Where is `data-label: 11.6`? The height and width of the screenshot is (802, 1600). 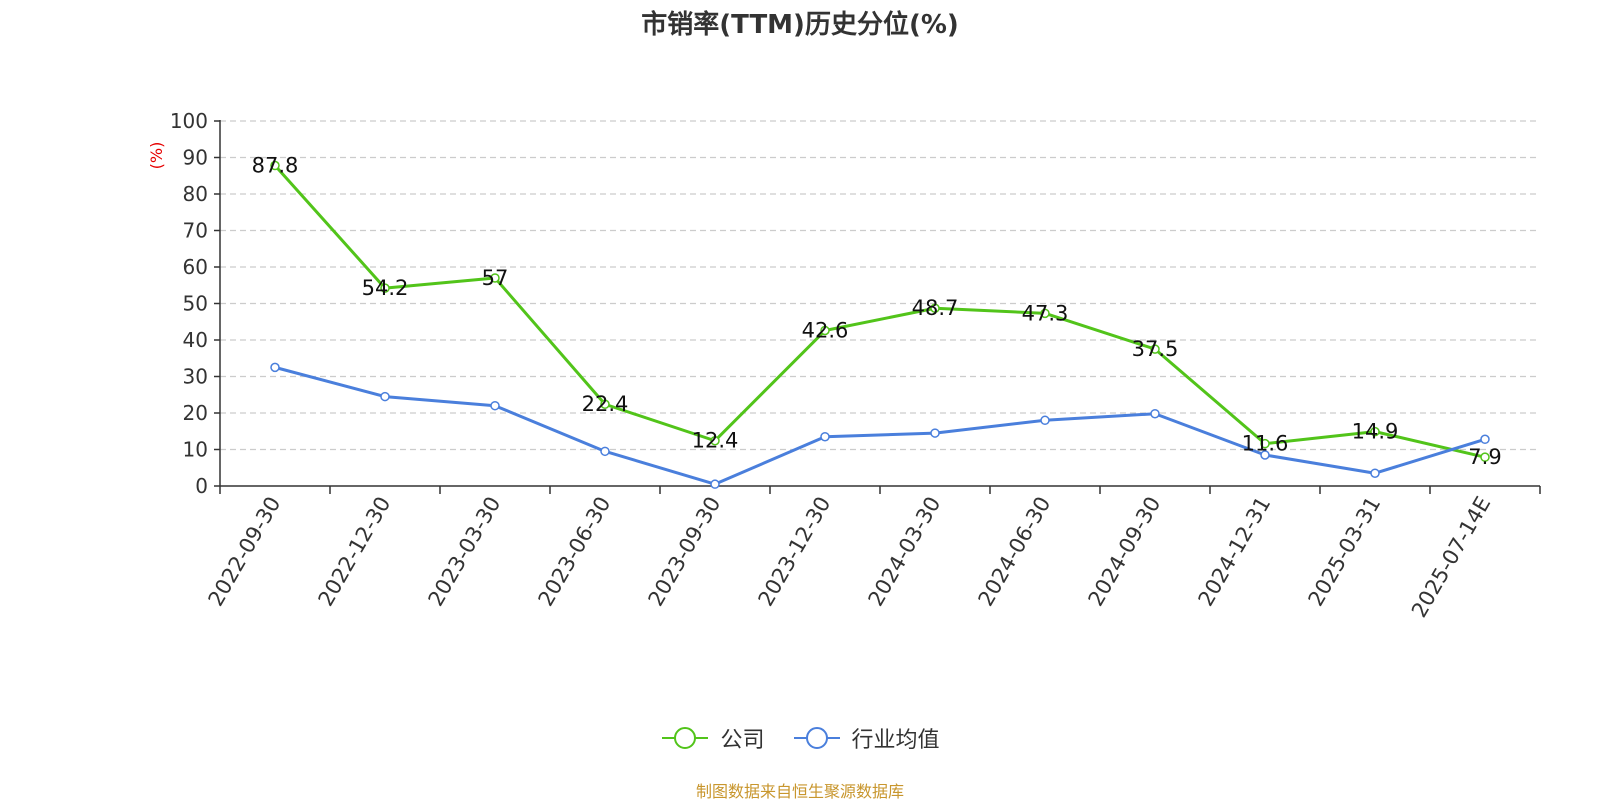
data-label: 11.6 is located at coordinates (1265, 444).